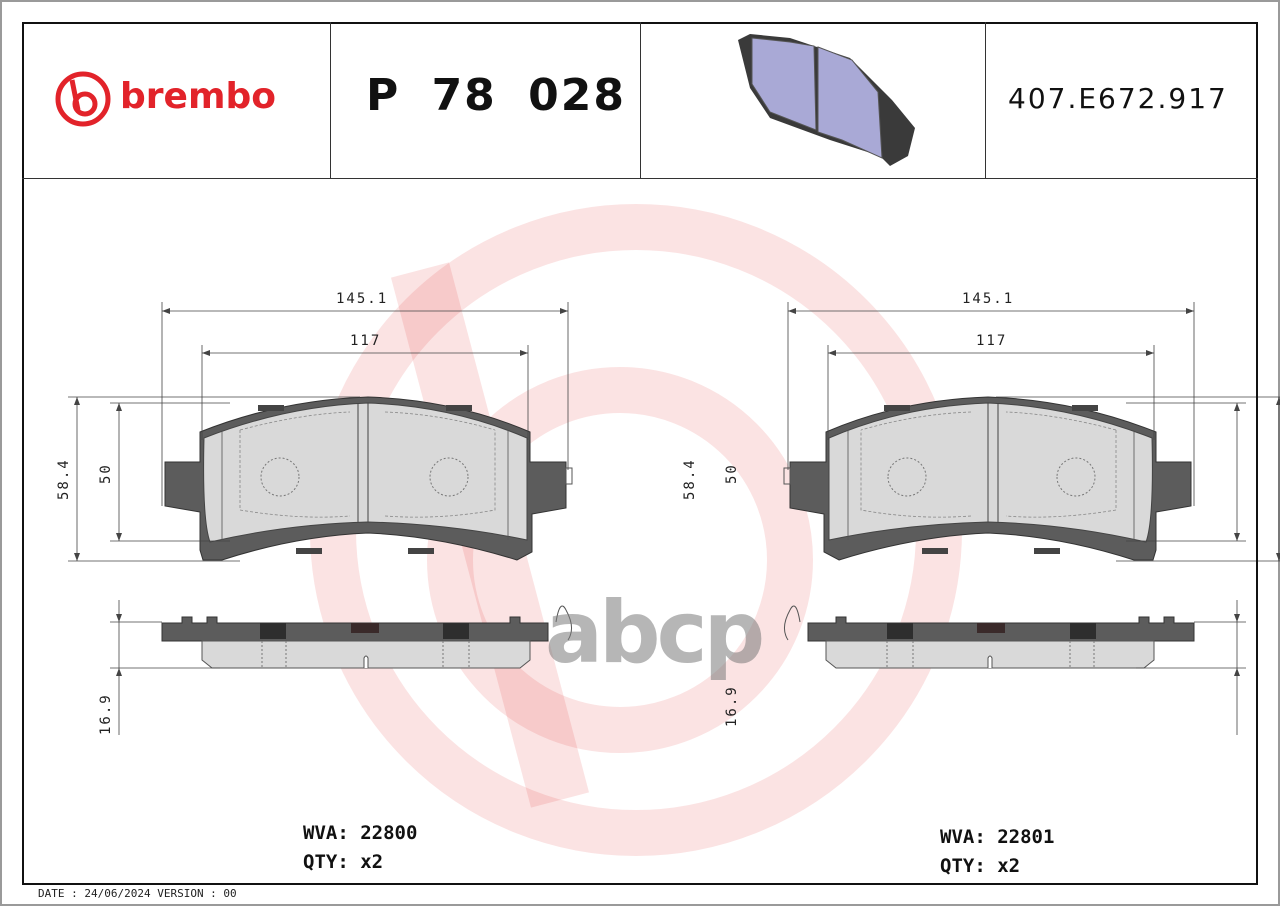  Describe the element at coordinates (362, 299) in the screenshot. I see `dim-overall-width-left: 145.1` at that location.